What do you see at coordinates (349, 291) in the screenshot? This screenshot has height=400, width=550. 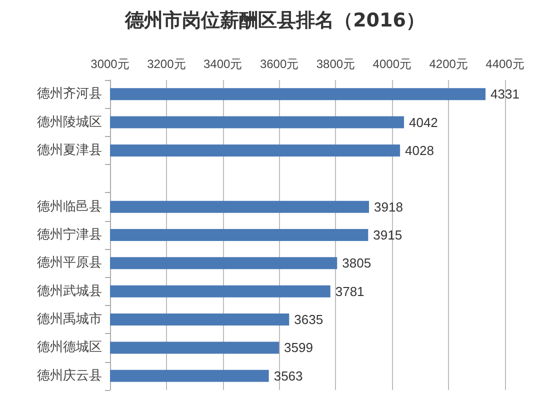 I see `data-label: 3781` at bounding box center [349, 291].